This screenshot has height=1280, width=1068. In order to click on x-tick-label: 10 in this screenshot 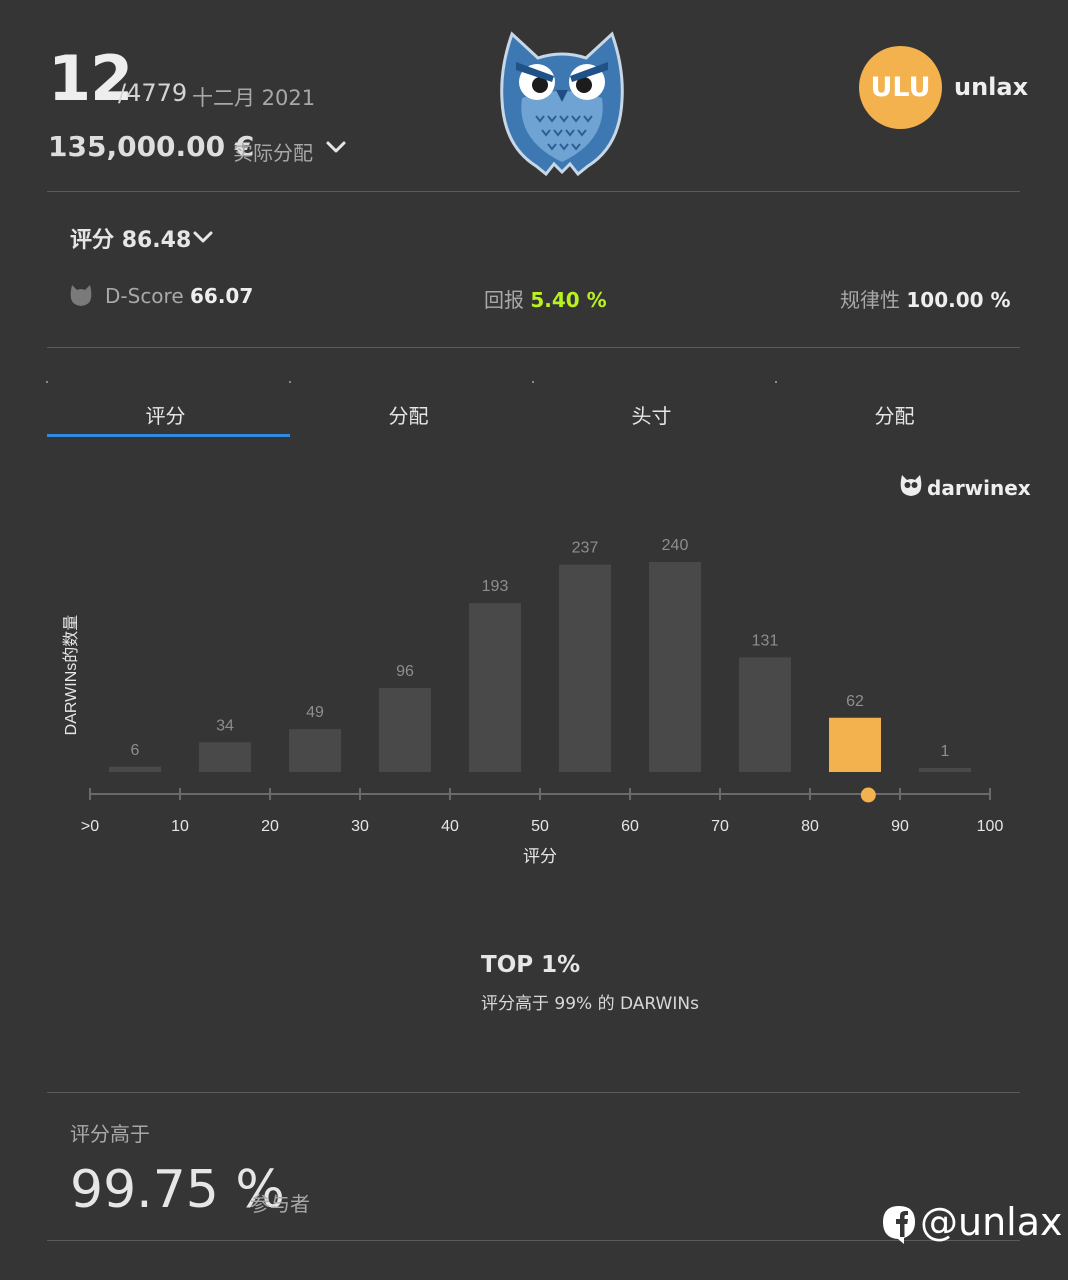, I will do `click(180, 826)`.